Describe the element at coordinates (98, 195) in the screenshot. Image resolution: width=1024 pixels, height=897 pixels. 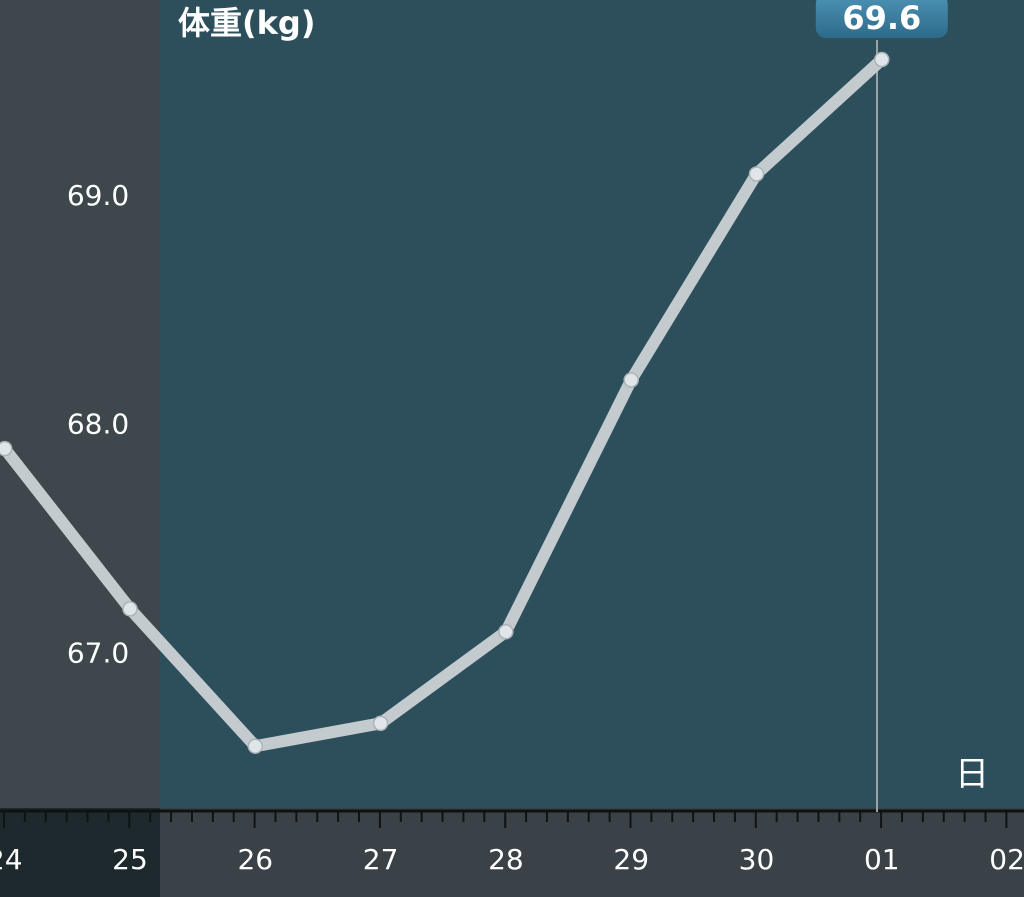
I see `y-tick-label: 69.0` at that location.